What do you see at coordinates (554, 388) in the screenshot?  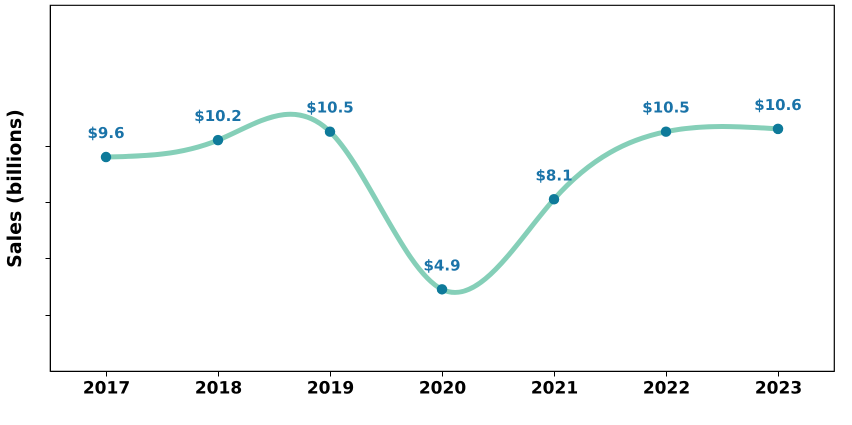 I see `x-tick-label: 2021` at bounding box center [554, 388].